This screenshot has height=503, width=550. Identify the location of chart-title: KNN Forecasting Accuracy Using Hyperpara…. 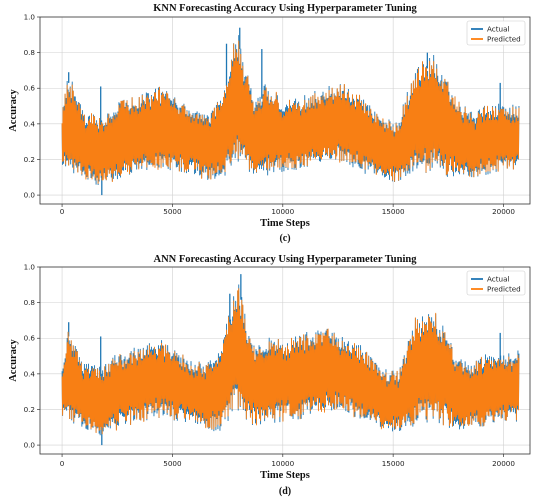
(285, 8).